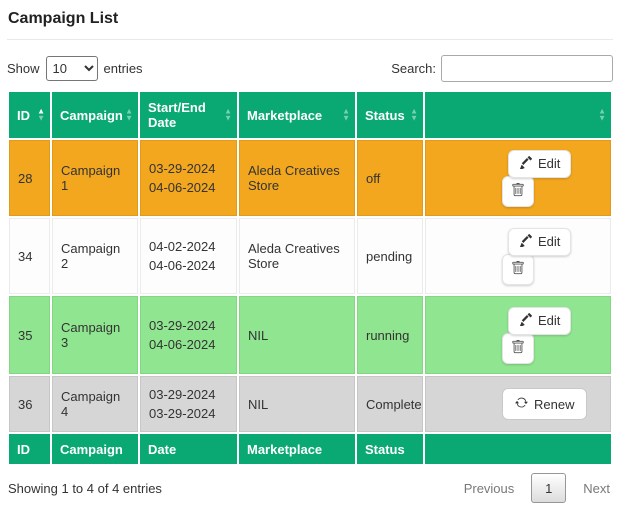 This screenshot has height=505, width=620. I want to click on header-marketplace: Marketplace ▲ ▼, so click(297, 115).